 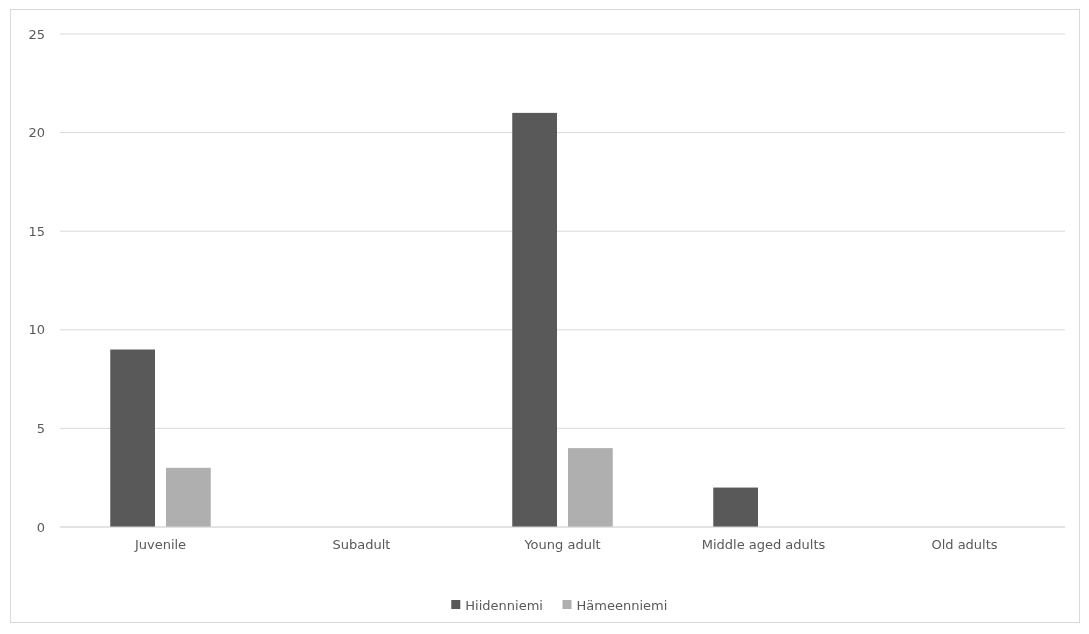 What do you see at coordinates (361, 544) in the screenshot?
I see `x-tick-label: Subadult` at bounding box center [361, 544].